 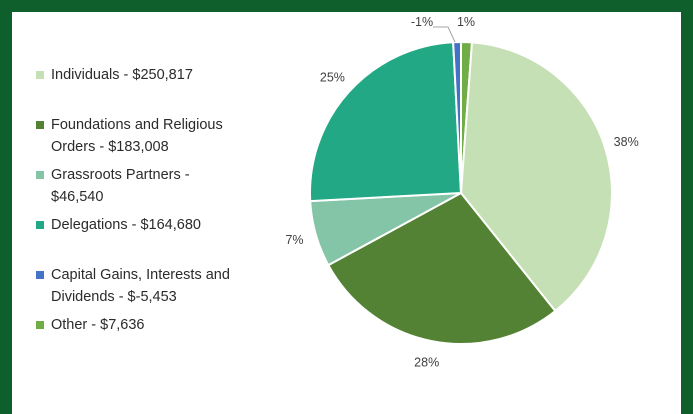 I want to click on label-grassroots: 7%, so click(x=294, y=240).